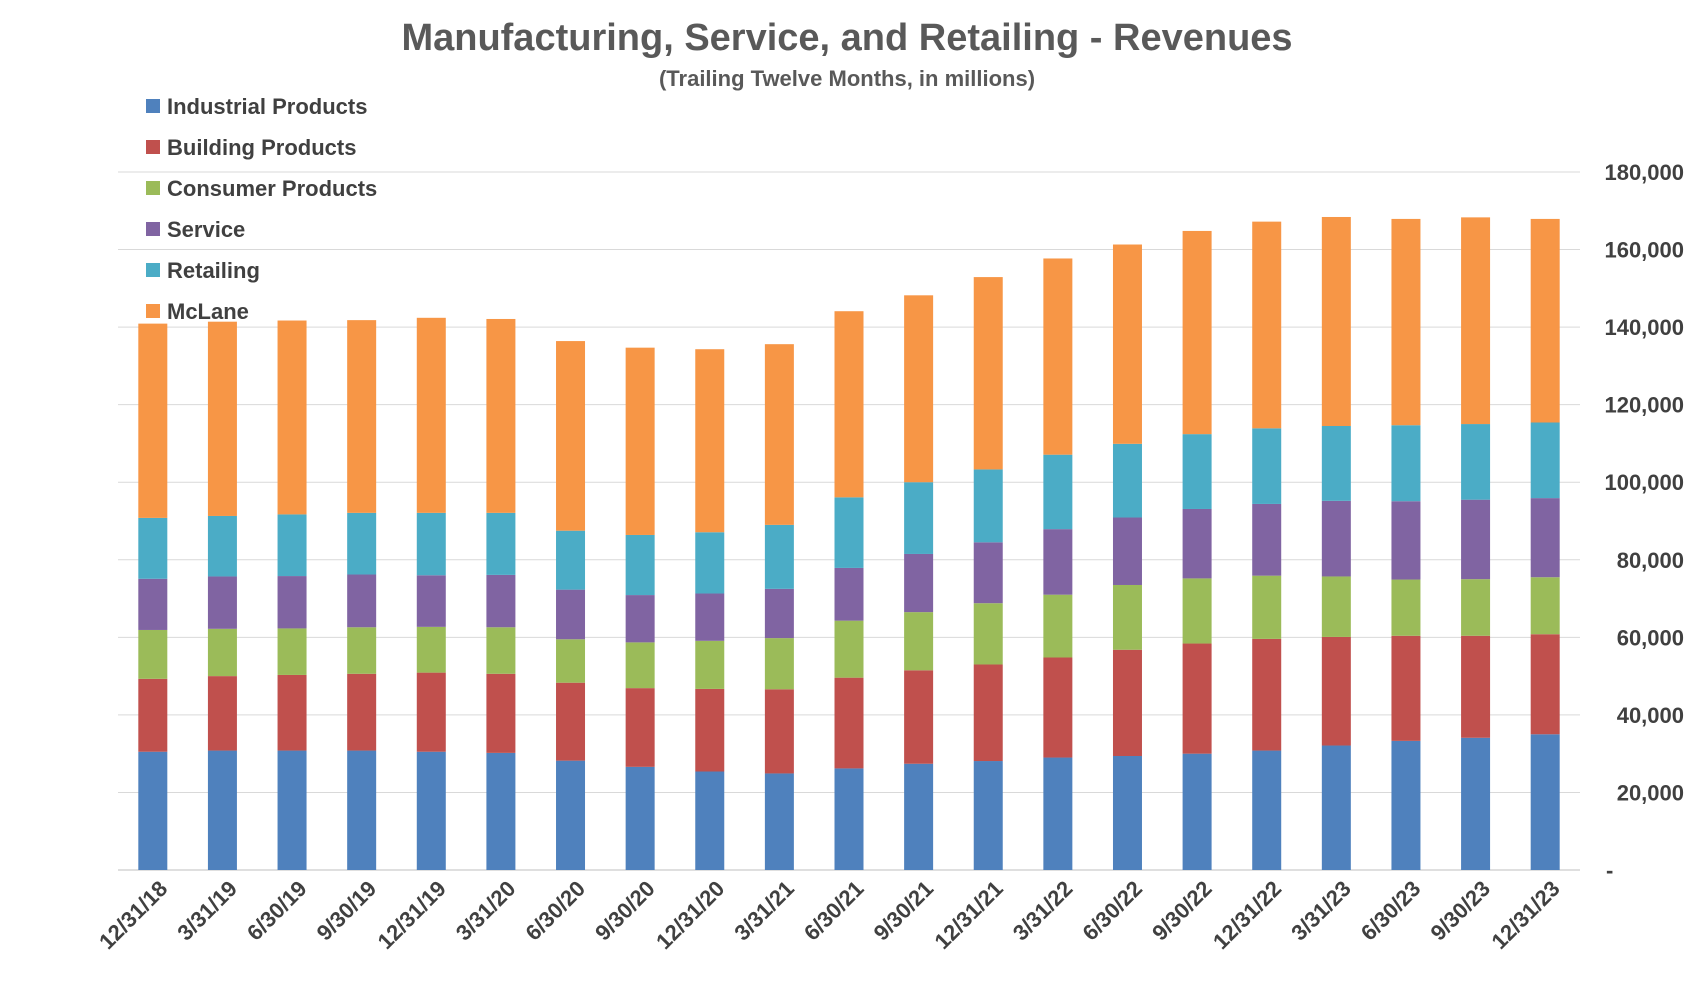 This screenshot has height=984, width=1694. I want to click on x-tick-label: 9/30/20, so click(625, 911).